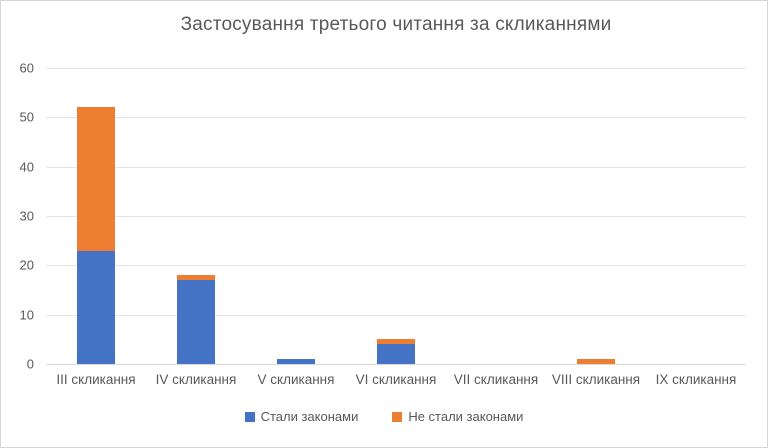 The width and height of the screenshot is (768, 448). I want to click on y-tick-label-0: 0, so click(30, 364).